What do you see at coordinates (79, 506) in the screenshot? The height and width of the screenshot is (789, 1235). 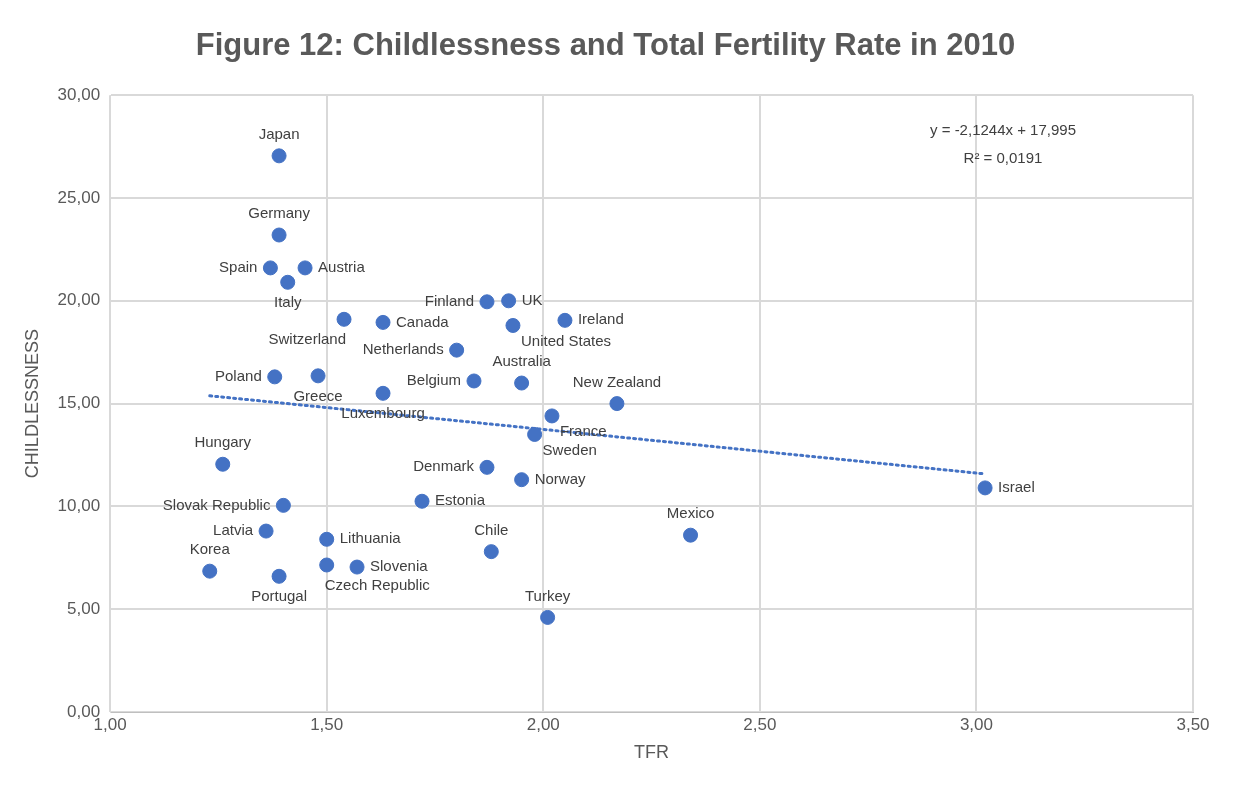 I see `y-tick-label: 10,00` at bounding box center [79, 506].